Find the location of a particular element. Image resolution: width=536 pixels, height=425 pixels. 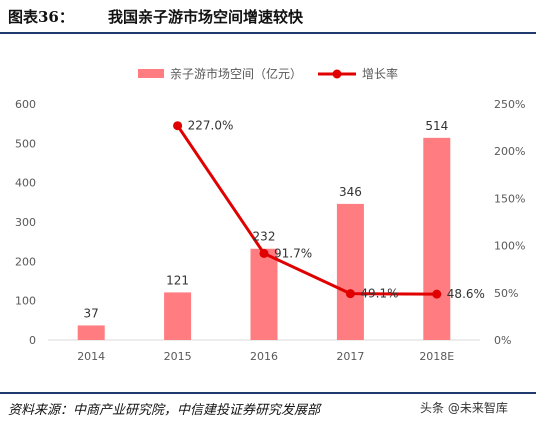

bar-value-label: 346 is located at coordinates (350, 192).